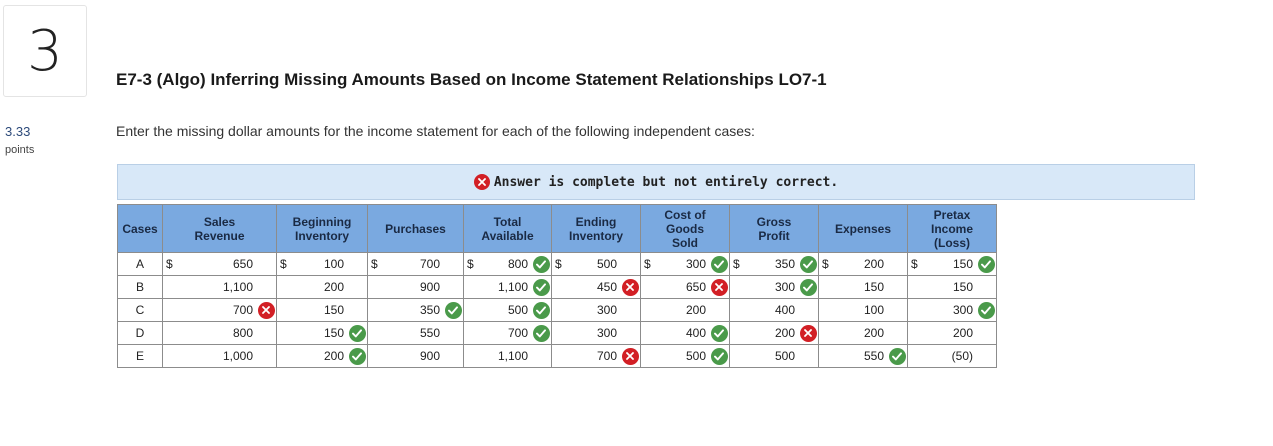  I want to click on expenses-cell: 200, so click(863, 333).